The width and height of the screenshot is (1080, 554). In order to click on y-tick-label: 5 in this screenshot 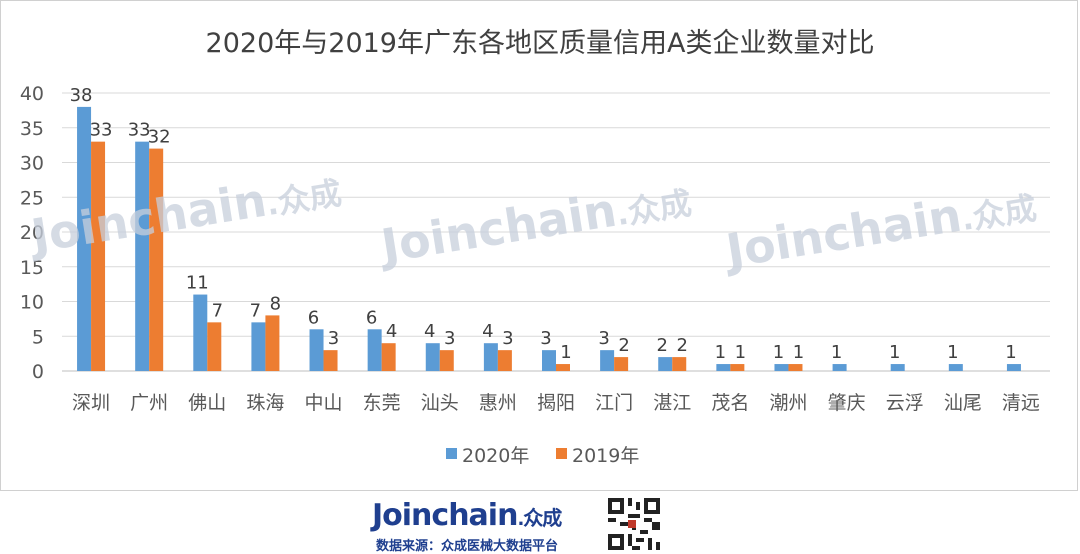, I will do `click(38, 337)`.